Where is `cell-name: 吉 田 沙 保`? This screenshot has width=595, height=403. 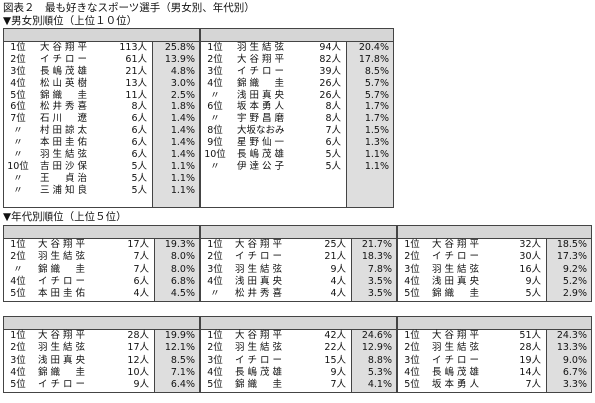 cell-name: 吉 田 沙 保 is located at coordinates (64, 166).